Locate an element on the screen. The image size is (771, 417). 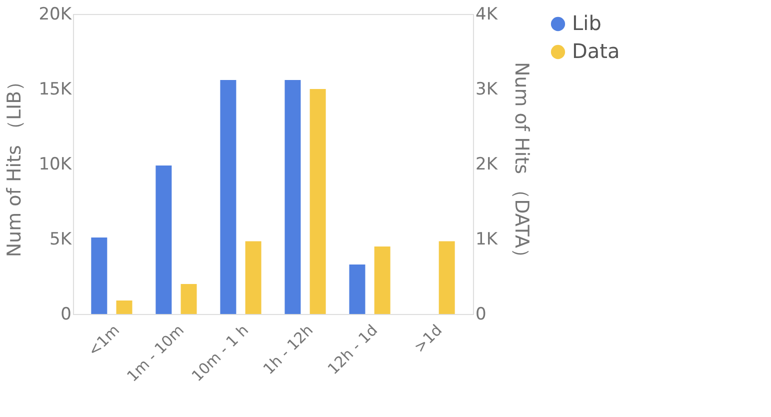
y-tick-label: 0 is located at coordinates (66, 314).